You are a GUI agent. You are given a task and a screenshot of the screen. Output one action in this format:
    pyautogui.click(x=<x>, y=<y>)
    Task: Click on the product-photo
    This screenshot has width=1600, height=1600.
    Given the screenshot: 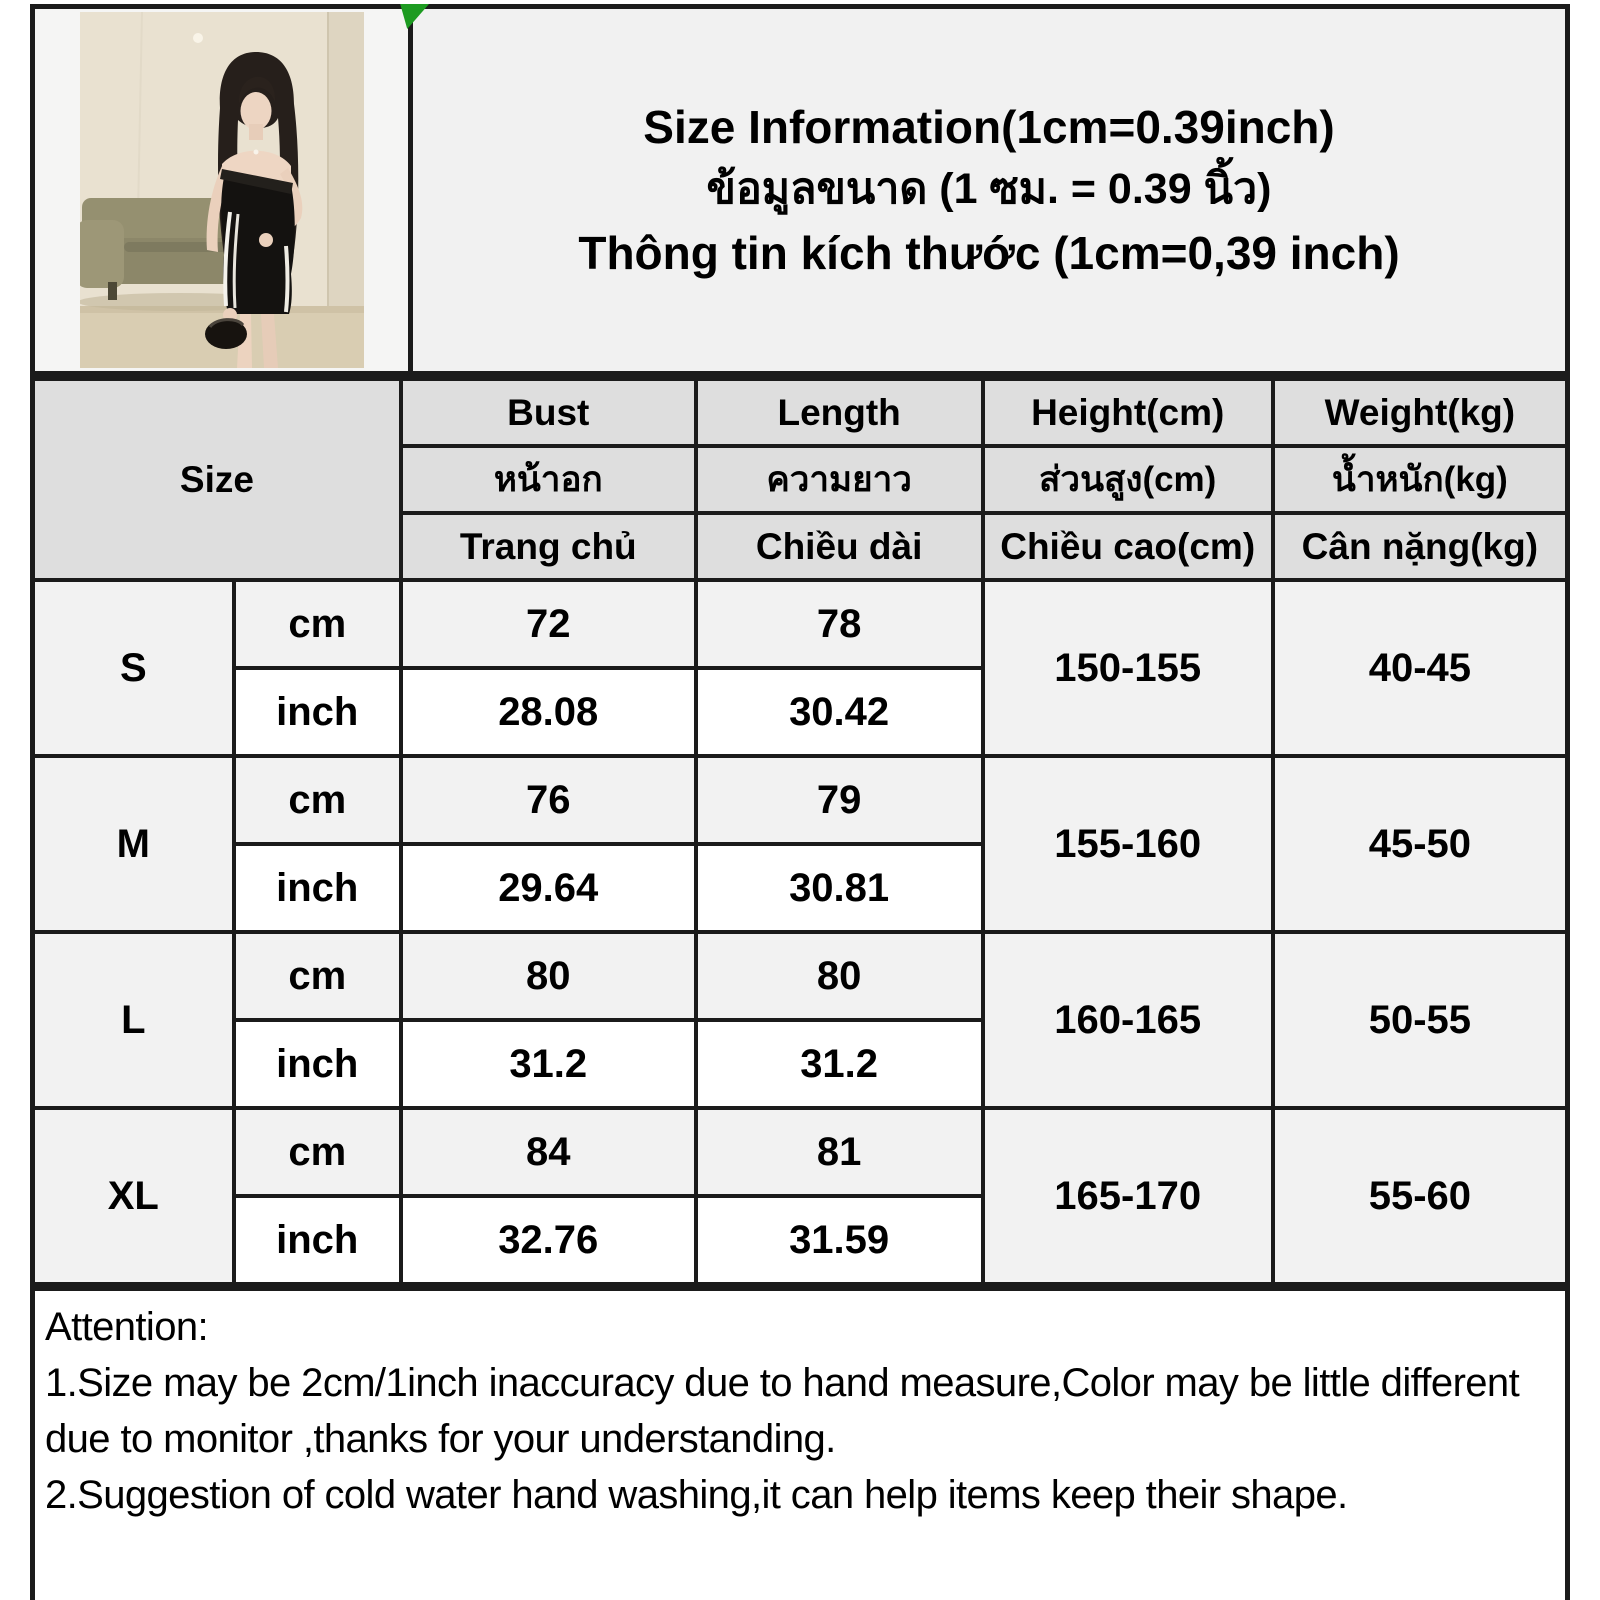 What is the action you would take?
    pyautogui.click(x=221, y=190)
    